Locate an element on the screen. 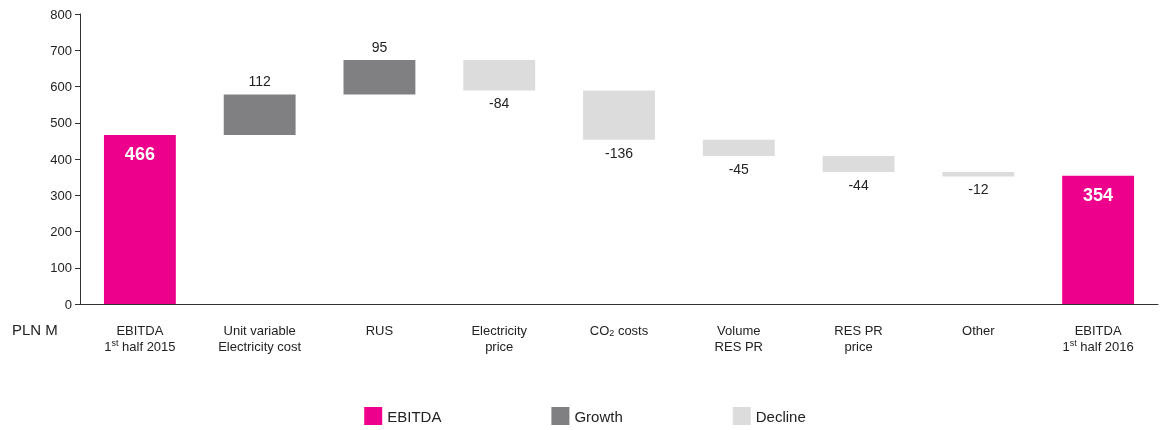  data-label: 354 is located at coordinates (1098, 194).